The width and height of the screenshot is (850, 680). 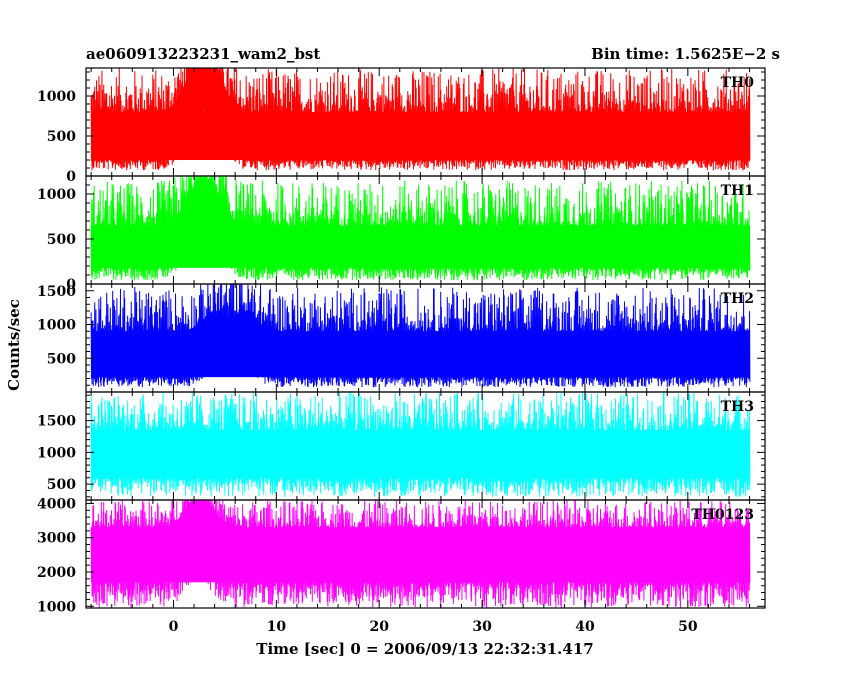 I want to click on panel-frame, so click(x=425, y=554).